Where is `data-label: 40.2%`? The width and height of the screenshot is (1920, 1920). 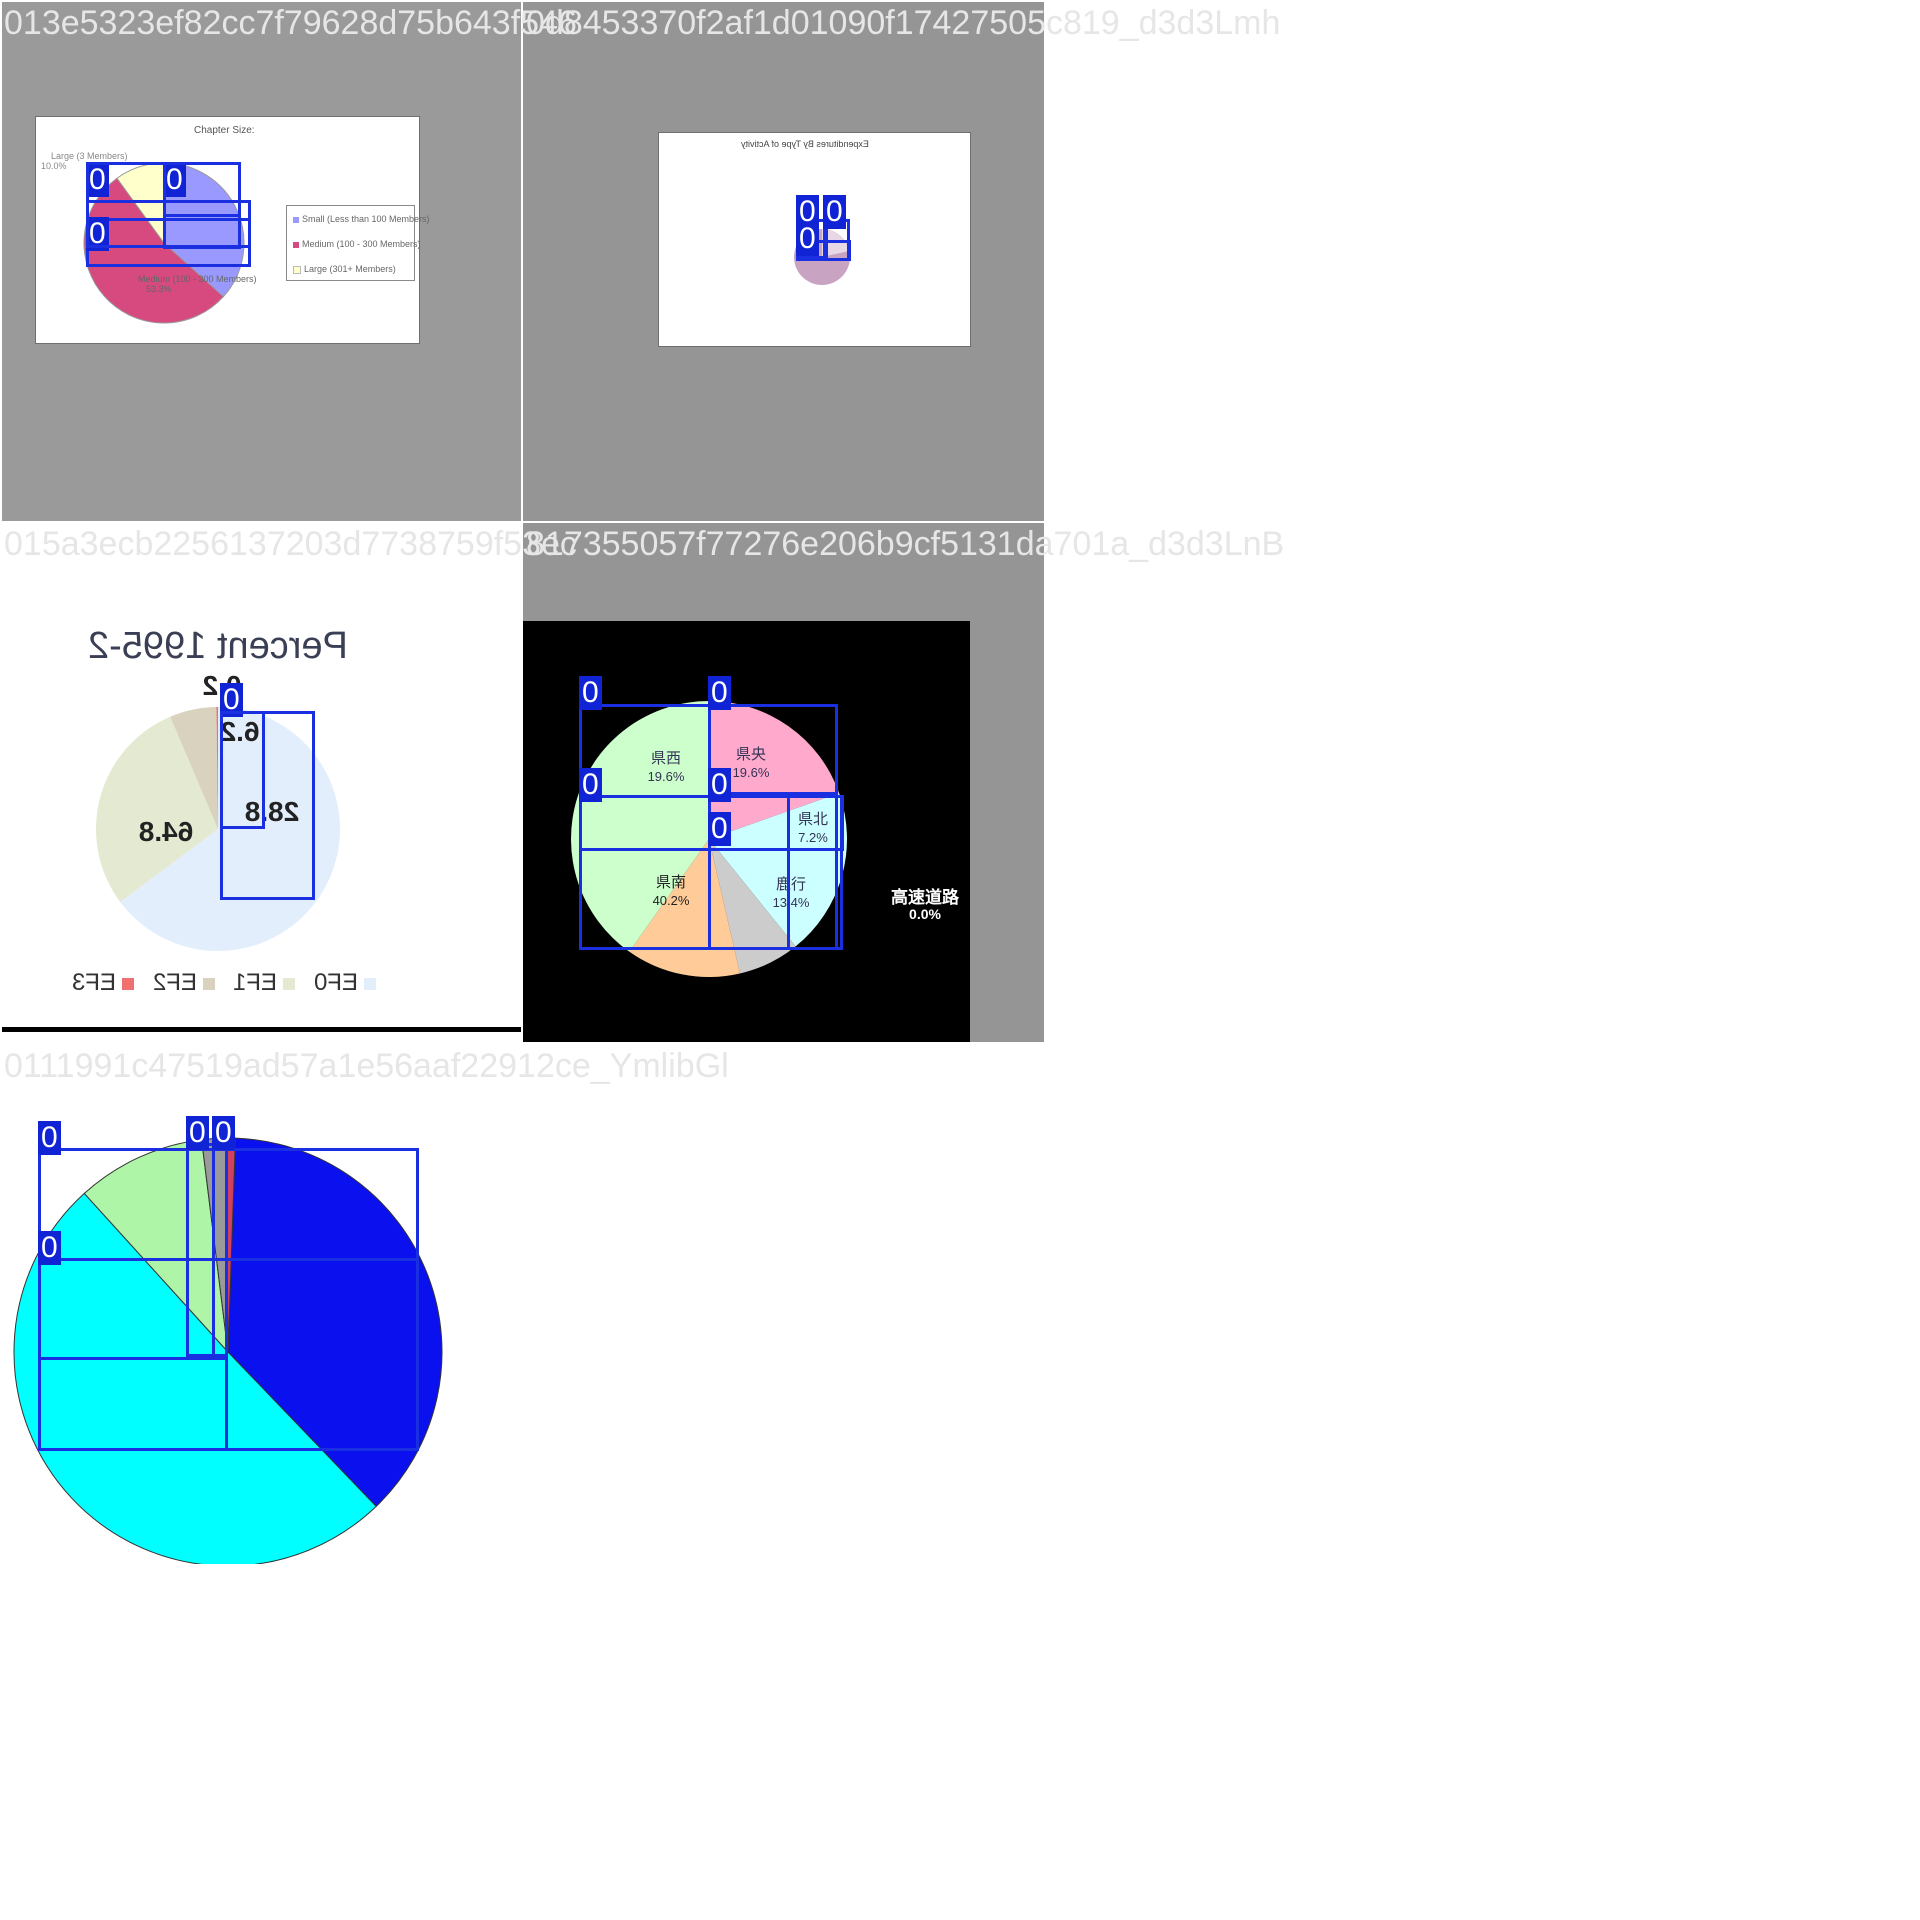 data-label: 40.2% is located at coordinates (671, 900).